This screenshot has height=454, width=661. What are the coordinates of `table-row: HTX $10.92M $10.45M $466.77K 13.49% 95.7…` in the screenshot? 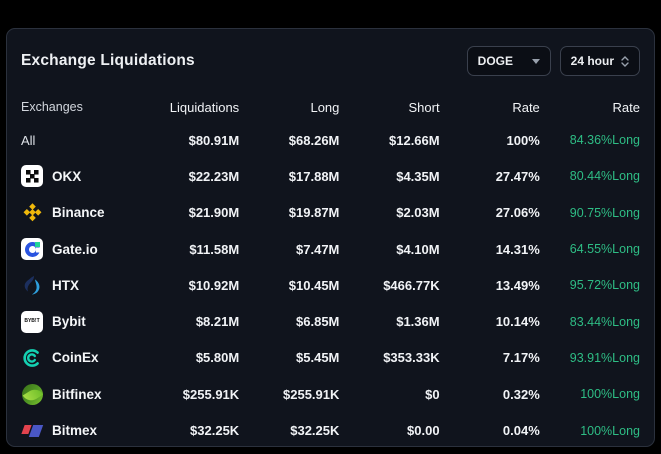 It's located at (330, 285).